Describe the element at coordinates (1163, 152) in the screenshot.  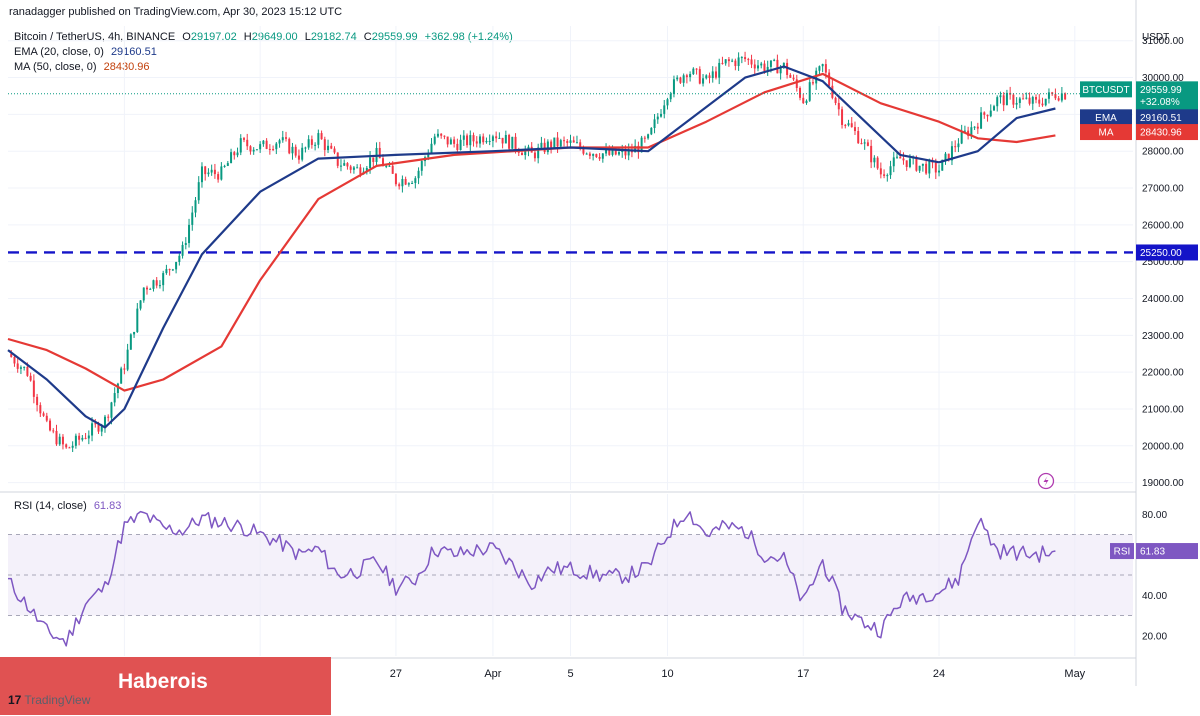
I see `price-tick-label: 28000.00` at that location.